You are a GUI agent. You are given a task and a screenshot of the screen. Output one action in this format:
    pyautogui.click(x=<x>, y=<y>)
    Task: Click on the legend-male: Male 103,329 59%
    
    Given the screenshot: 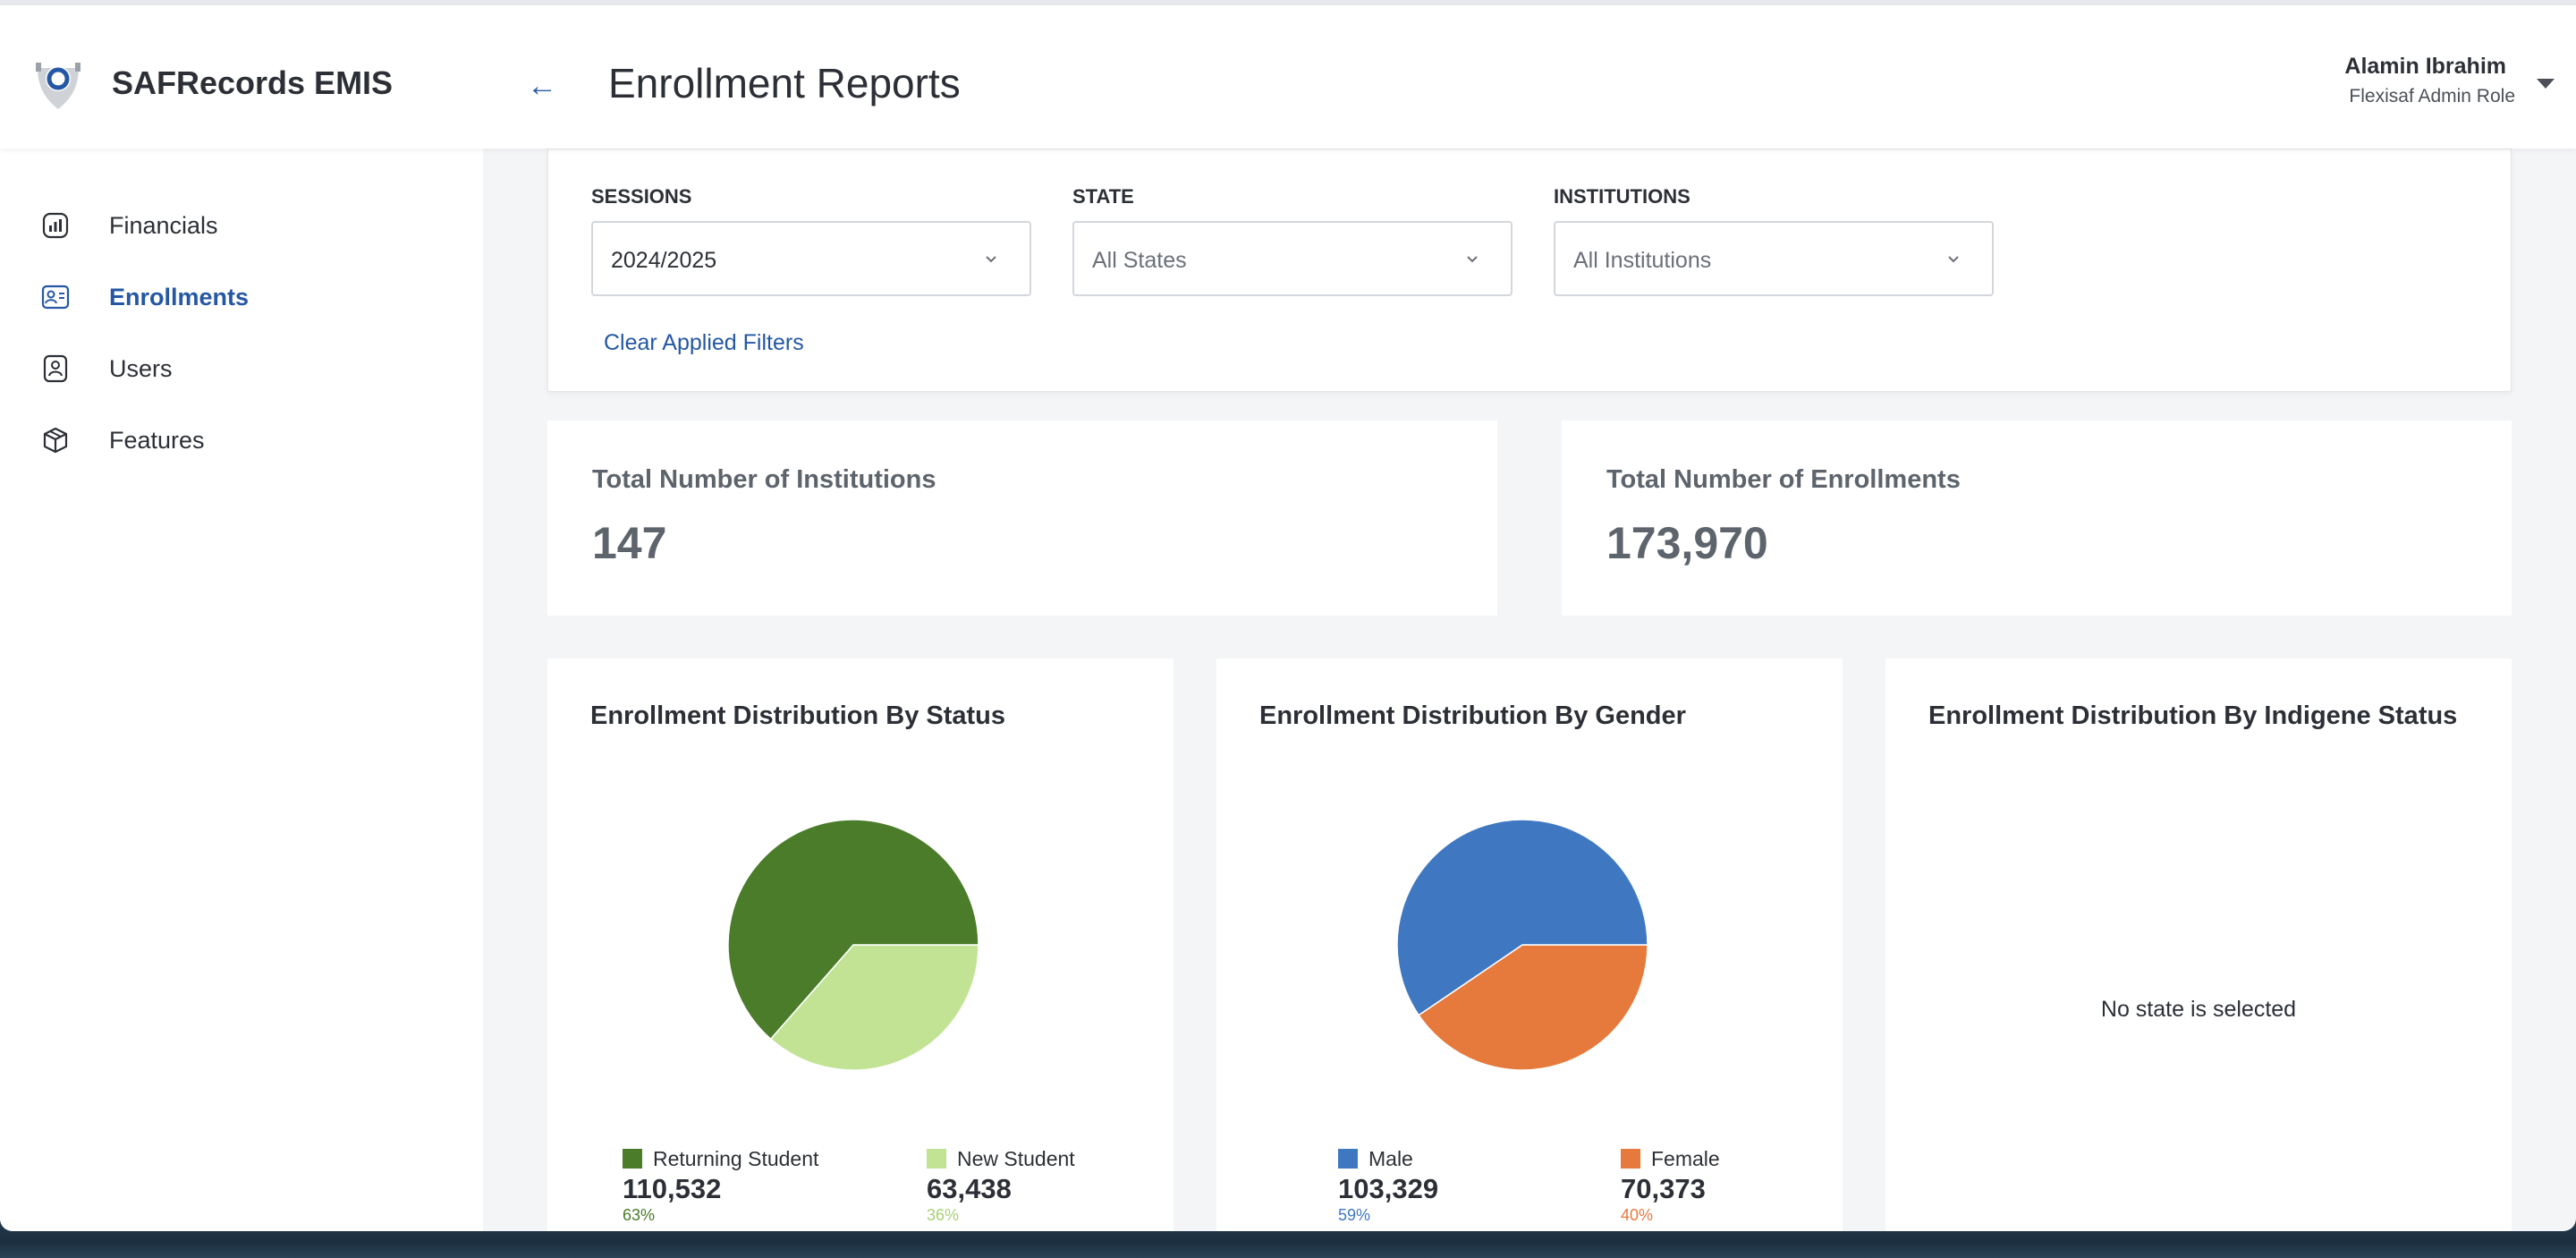 What is the action you would take?
    pyautogui.click(x=1445, y=1185)
    